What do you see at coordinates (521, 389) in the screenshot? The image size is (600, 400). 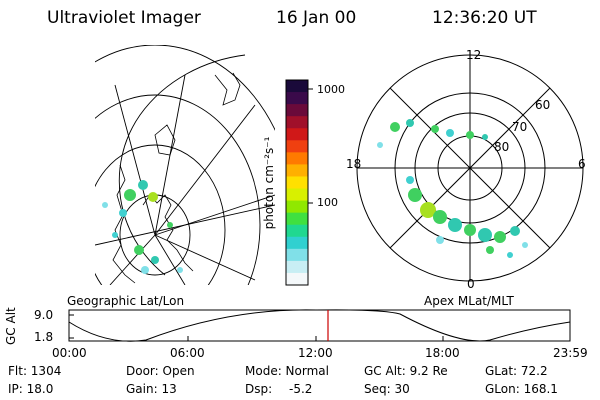 I see `info-glon: GLon: 168.1` at bounding box center [521, 389].